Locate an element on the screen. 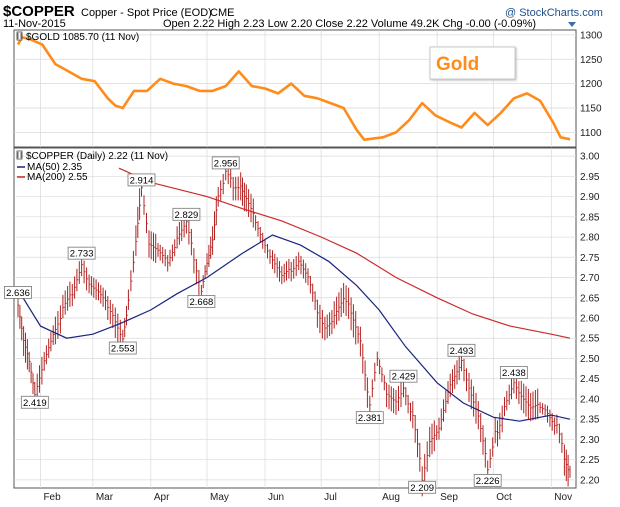  annotation-label: 2.381 is located at coordinates (370, 418).